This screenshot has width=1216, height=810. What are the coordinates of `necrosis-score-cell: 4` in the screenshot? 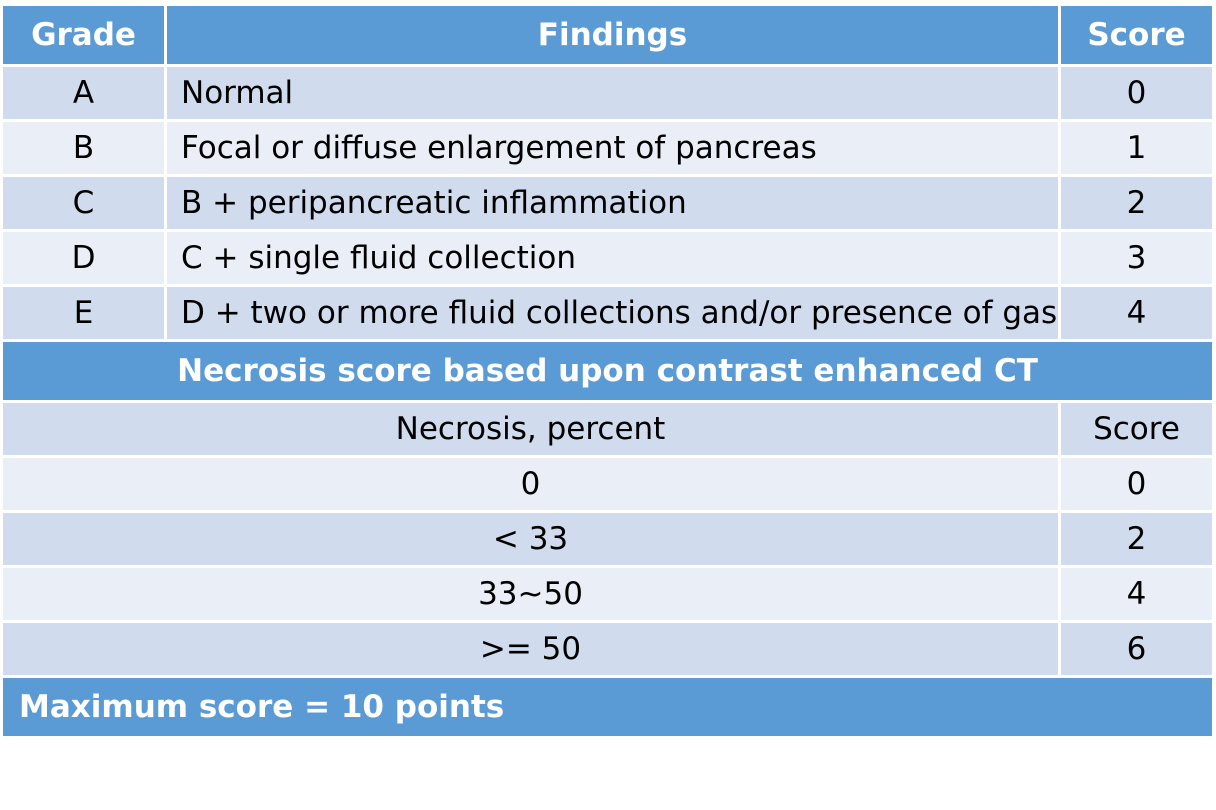 It's located at (1136, 594).